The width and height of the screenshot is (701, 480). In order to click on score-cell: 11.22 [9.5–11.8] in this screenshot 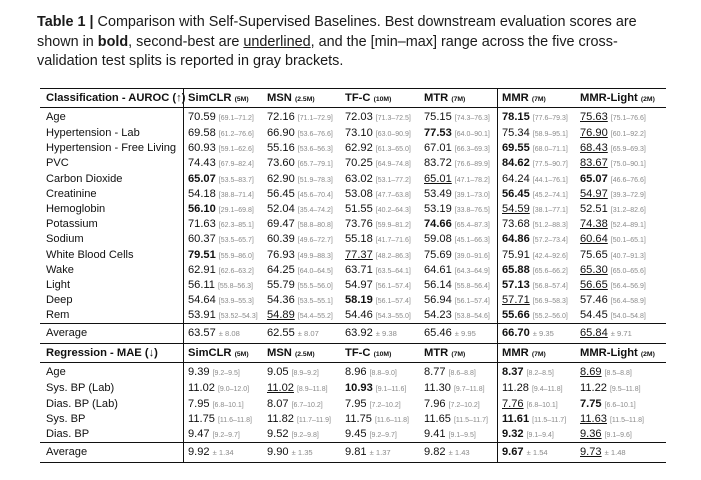, I will do `click(610, 388)`.